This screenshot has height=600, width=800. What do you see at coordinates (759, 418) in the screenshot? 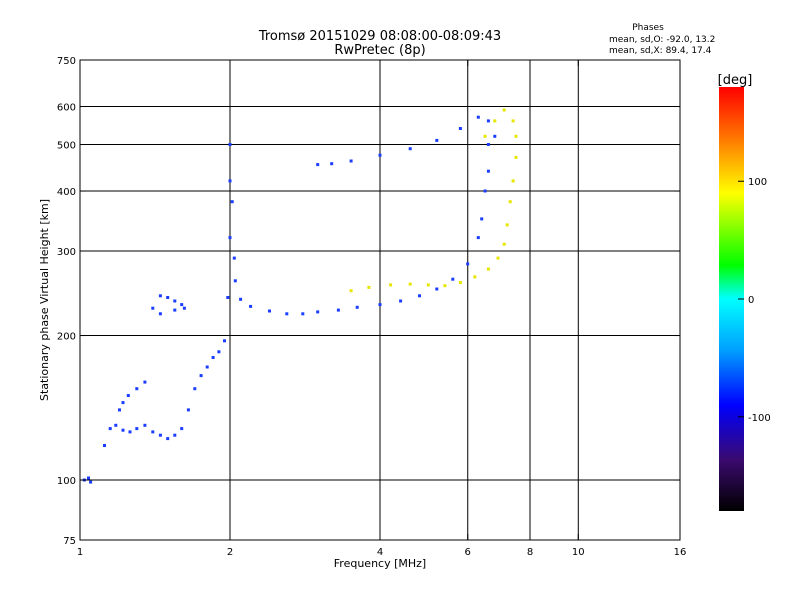
I see `colorbar-tick-label: -100` at bounding box center [759, 418].